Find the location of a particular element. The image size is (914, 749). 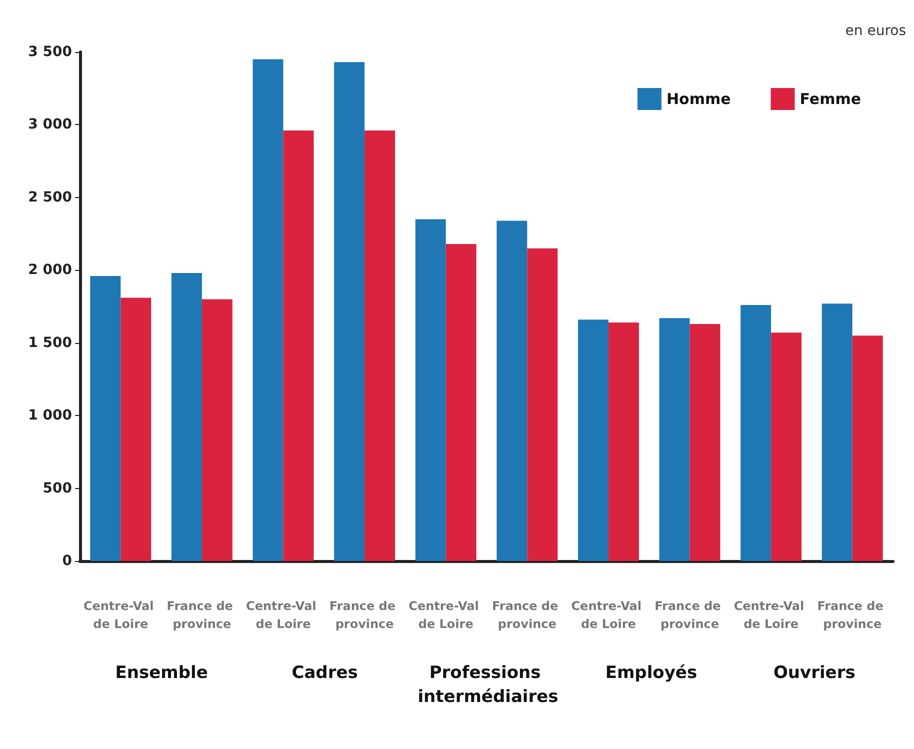

text: Cadres is located at coordinates (325, 673).